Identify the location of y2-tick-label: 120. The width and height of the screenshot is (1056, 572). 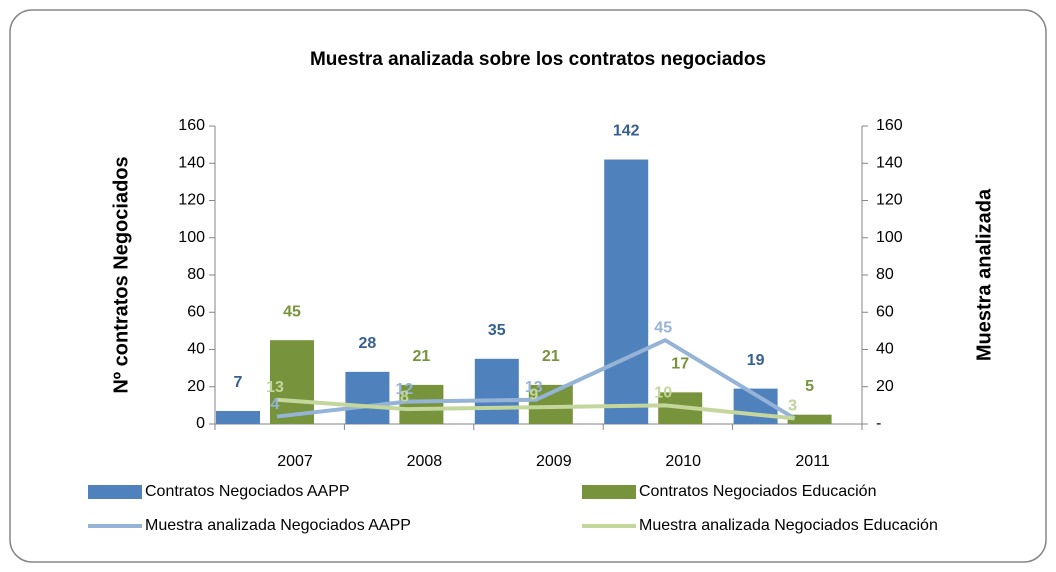
(889, 200).